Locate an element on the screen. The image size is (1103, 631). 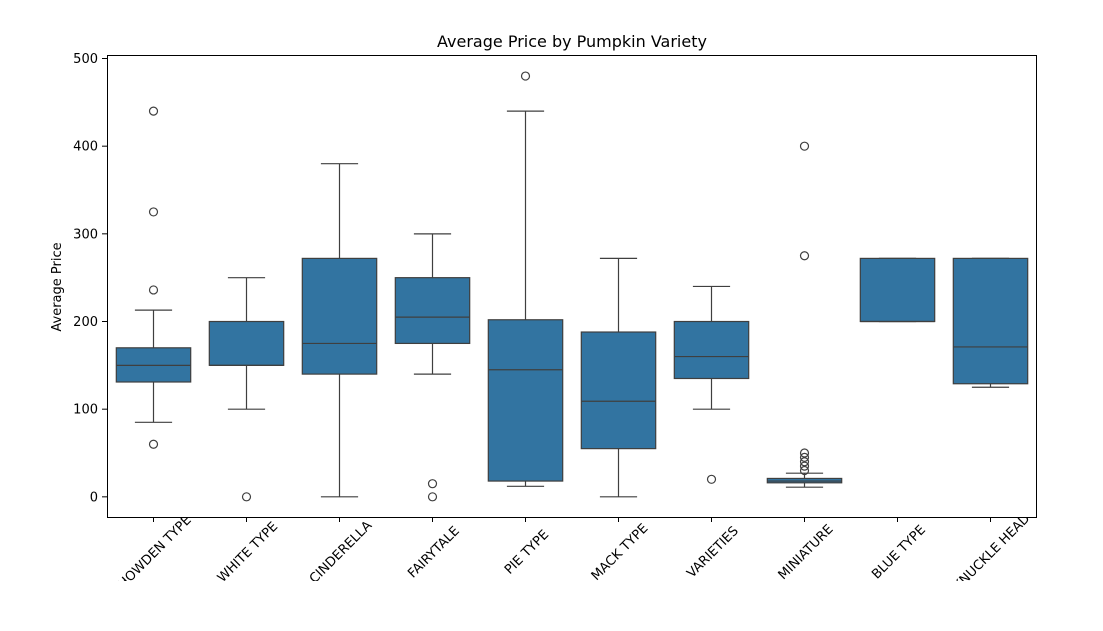
x-tick-label: BLUE TYPE is located at coordinates (899, 553).